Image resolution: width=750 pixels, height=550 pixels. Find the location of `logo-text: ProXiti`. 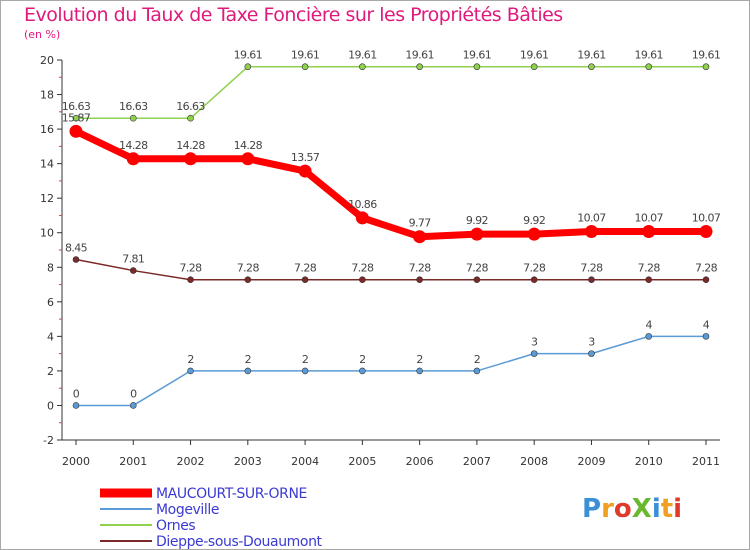

logo-text: ProXiti is located at coordinates (632, 509).